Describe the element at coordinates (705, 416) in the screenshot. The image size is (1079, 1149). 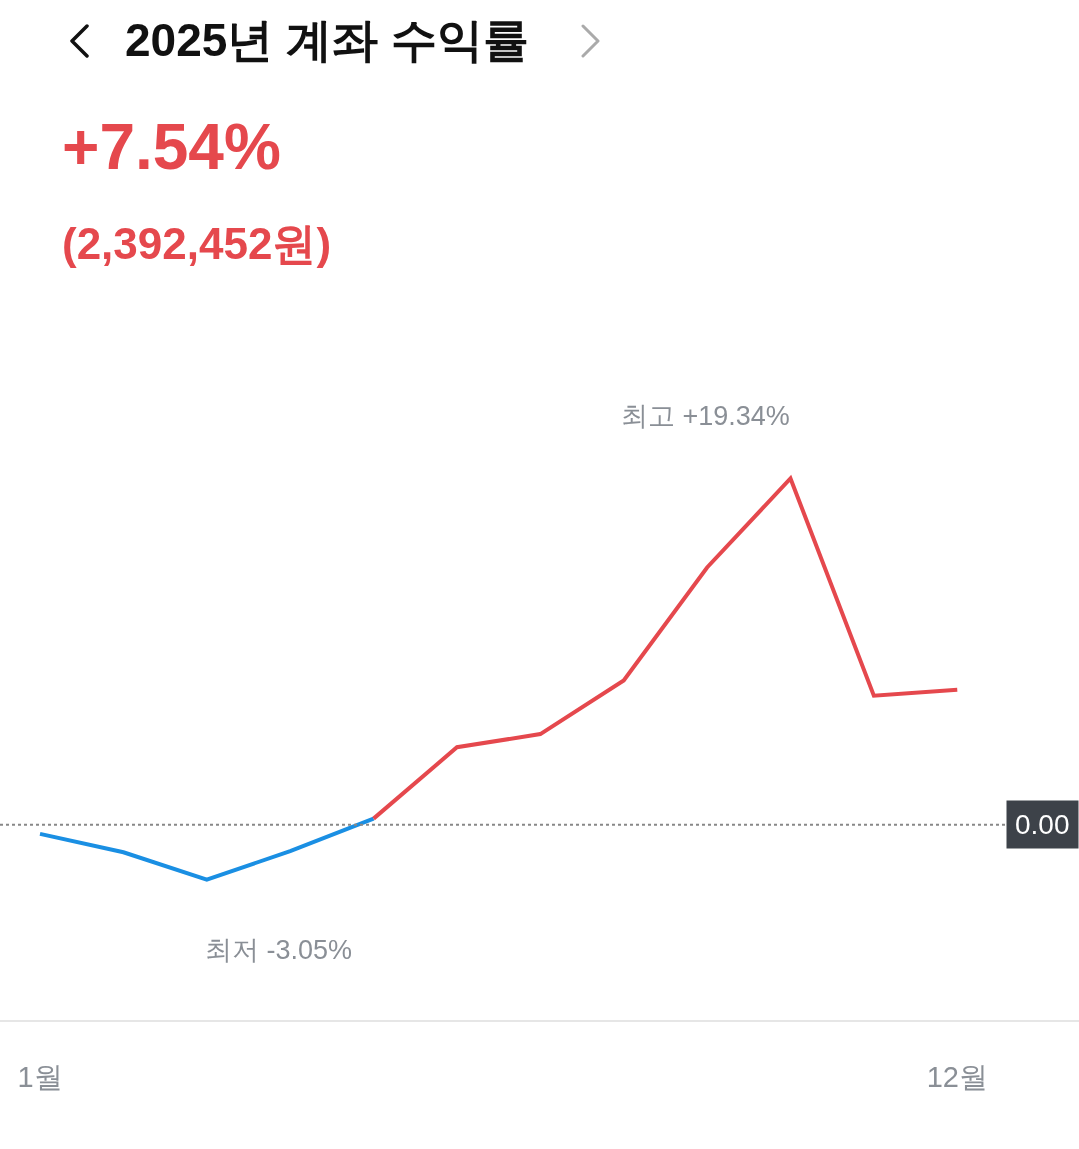
I see `annotation: 최고 +19.34%` at that location.